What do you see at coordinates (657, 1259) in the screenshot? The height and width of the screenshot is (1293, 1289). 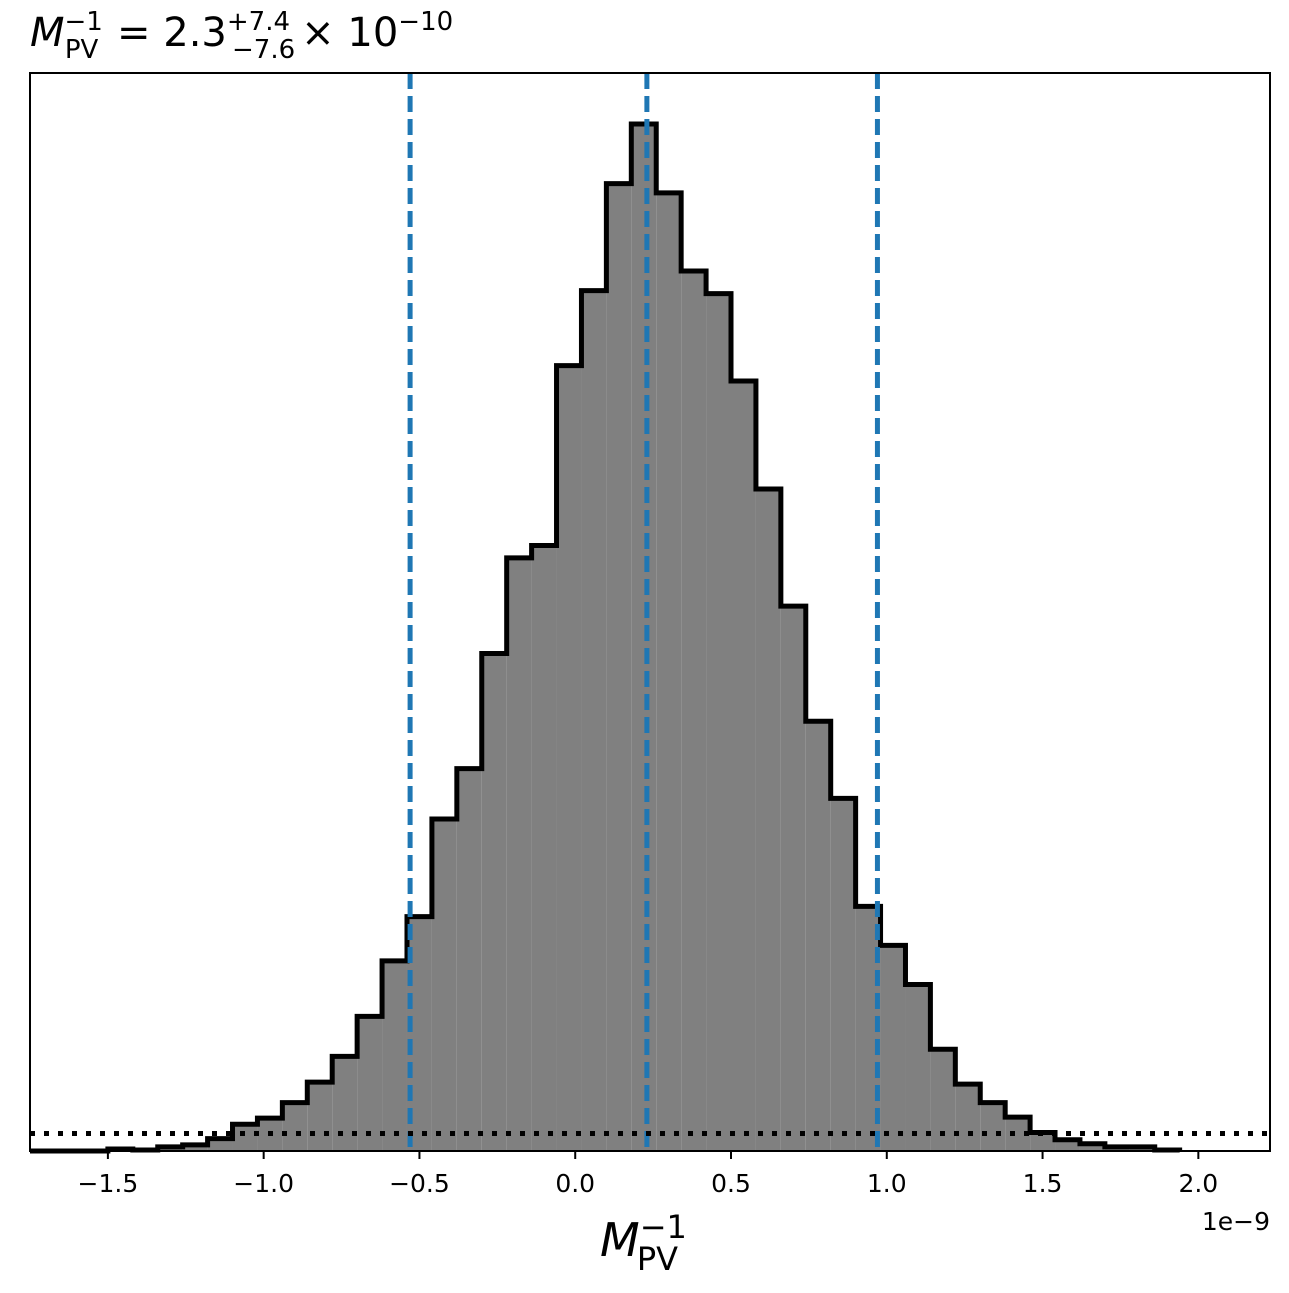 I see `xlabel-subscript: PV` at bounding box center [657, 1259].